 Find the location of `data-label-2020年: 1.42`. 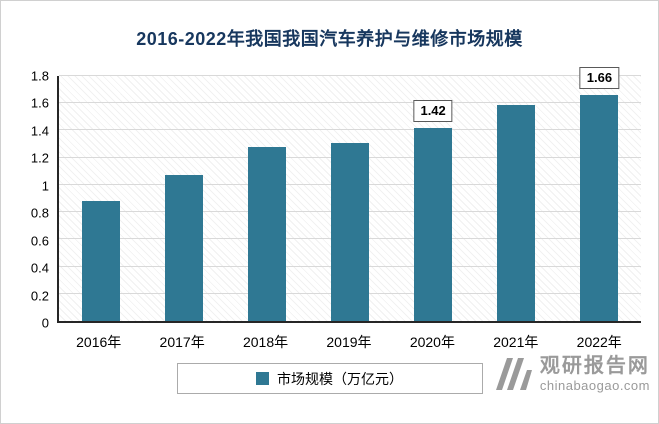

data-label-2020年: 1.42 is located at coordinates (433, 111).